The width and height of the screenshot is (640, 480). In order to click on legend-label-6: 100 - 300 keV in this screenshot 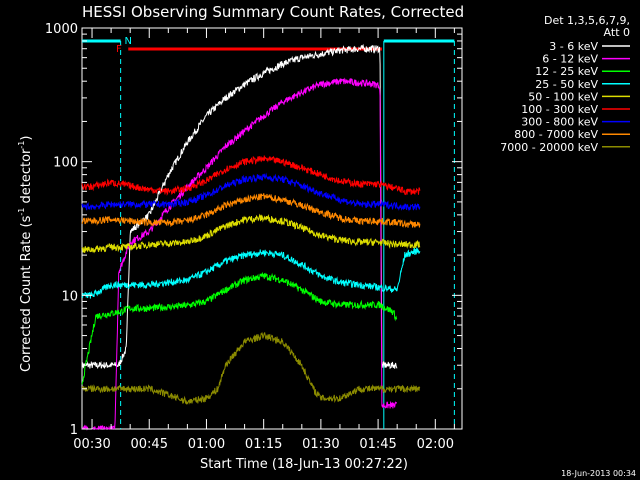, I will do `click(559, 109)`.